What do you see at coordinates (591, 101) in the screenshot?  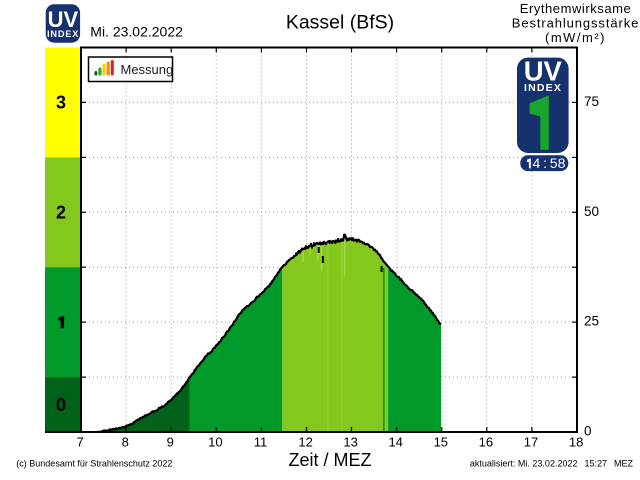 I see `svg-text: 75` at bounding box center [591, 101].